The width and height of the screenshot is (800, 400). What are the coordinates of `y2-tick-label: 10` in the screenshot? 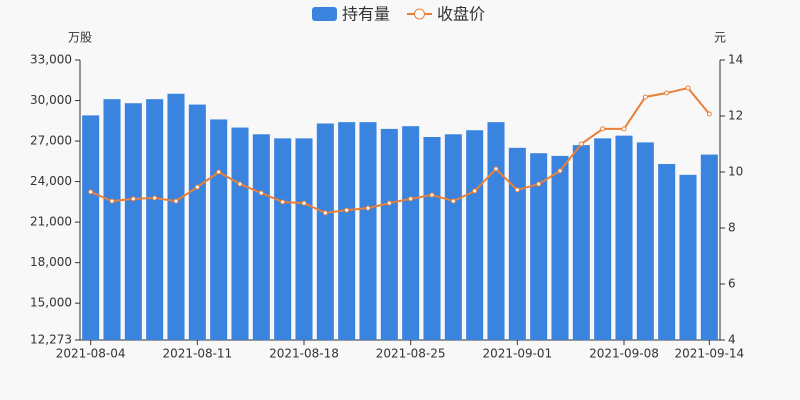 It's located at (735, 172).